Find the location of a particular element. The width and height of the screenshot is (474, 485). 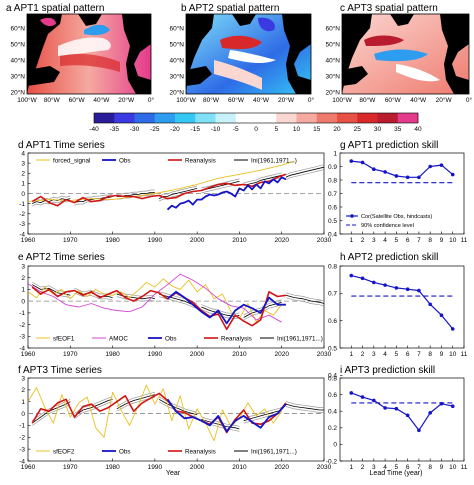

colorbar-tick-label: 20 is located at coordinates (337, 129).